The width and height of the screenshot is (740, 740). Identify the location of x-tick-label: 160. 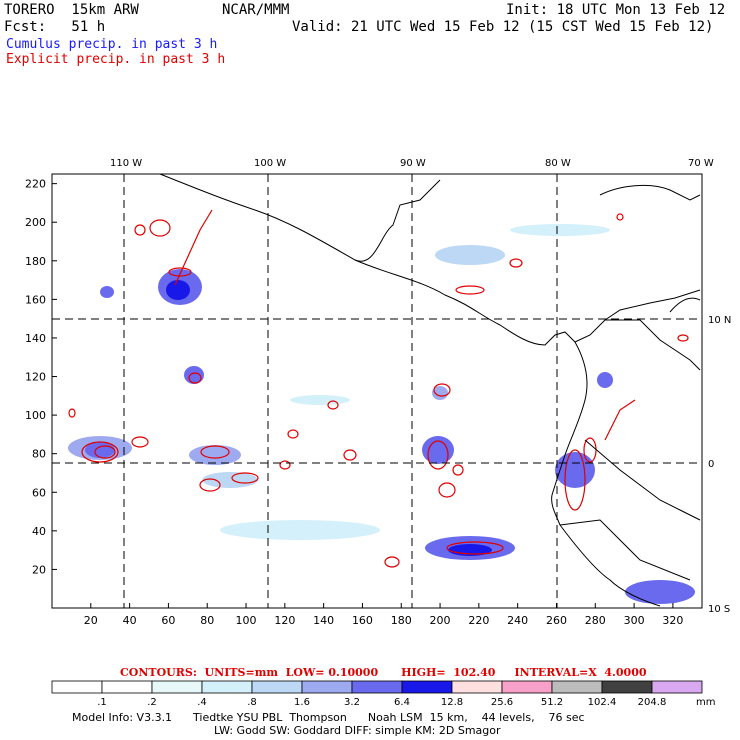
(362, 620).